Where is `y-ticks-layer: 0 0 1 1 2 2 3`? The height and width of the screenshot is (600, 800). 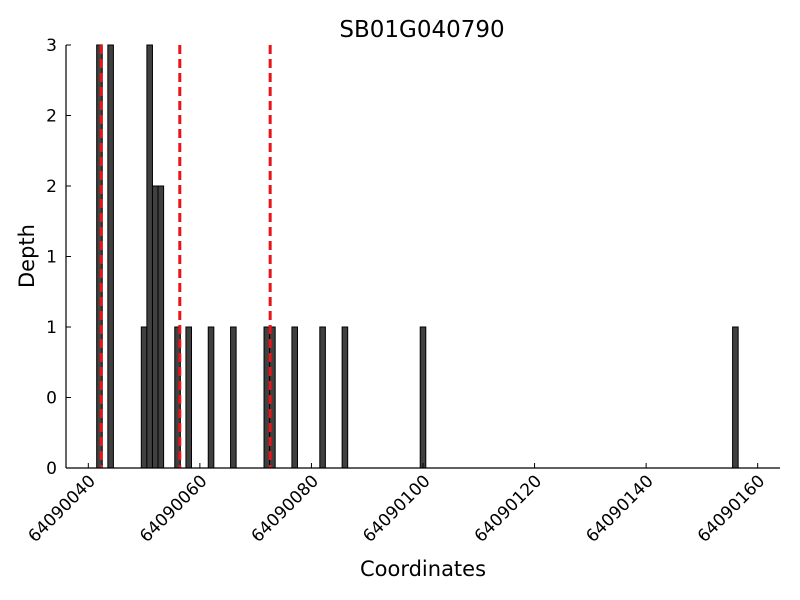 y-ticks-layer: 0 0 1 1 2 2 3 is located at coordinates (58, 257).